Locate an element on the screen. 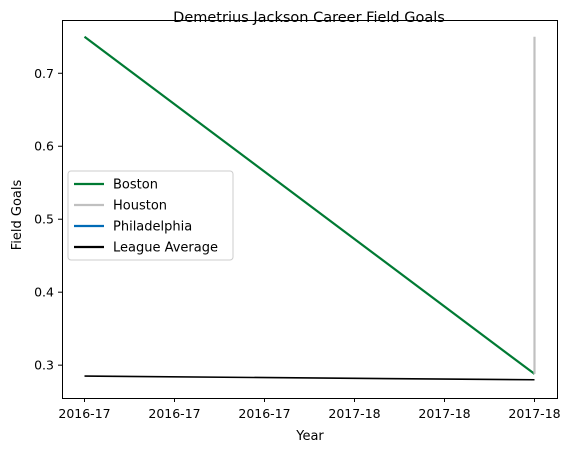  x-axis-label: Year is located at coordinates (309, 436).